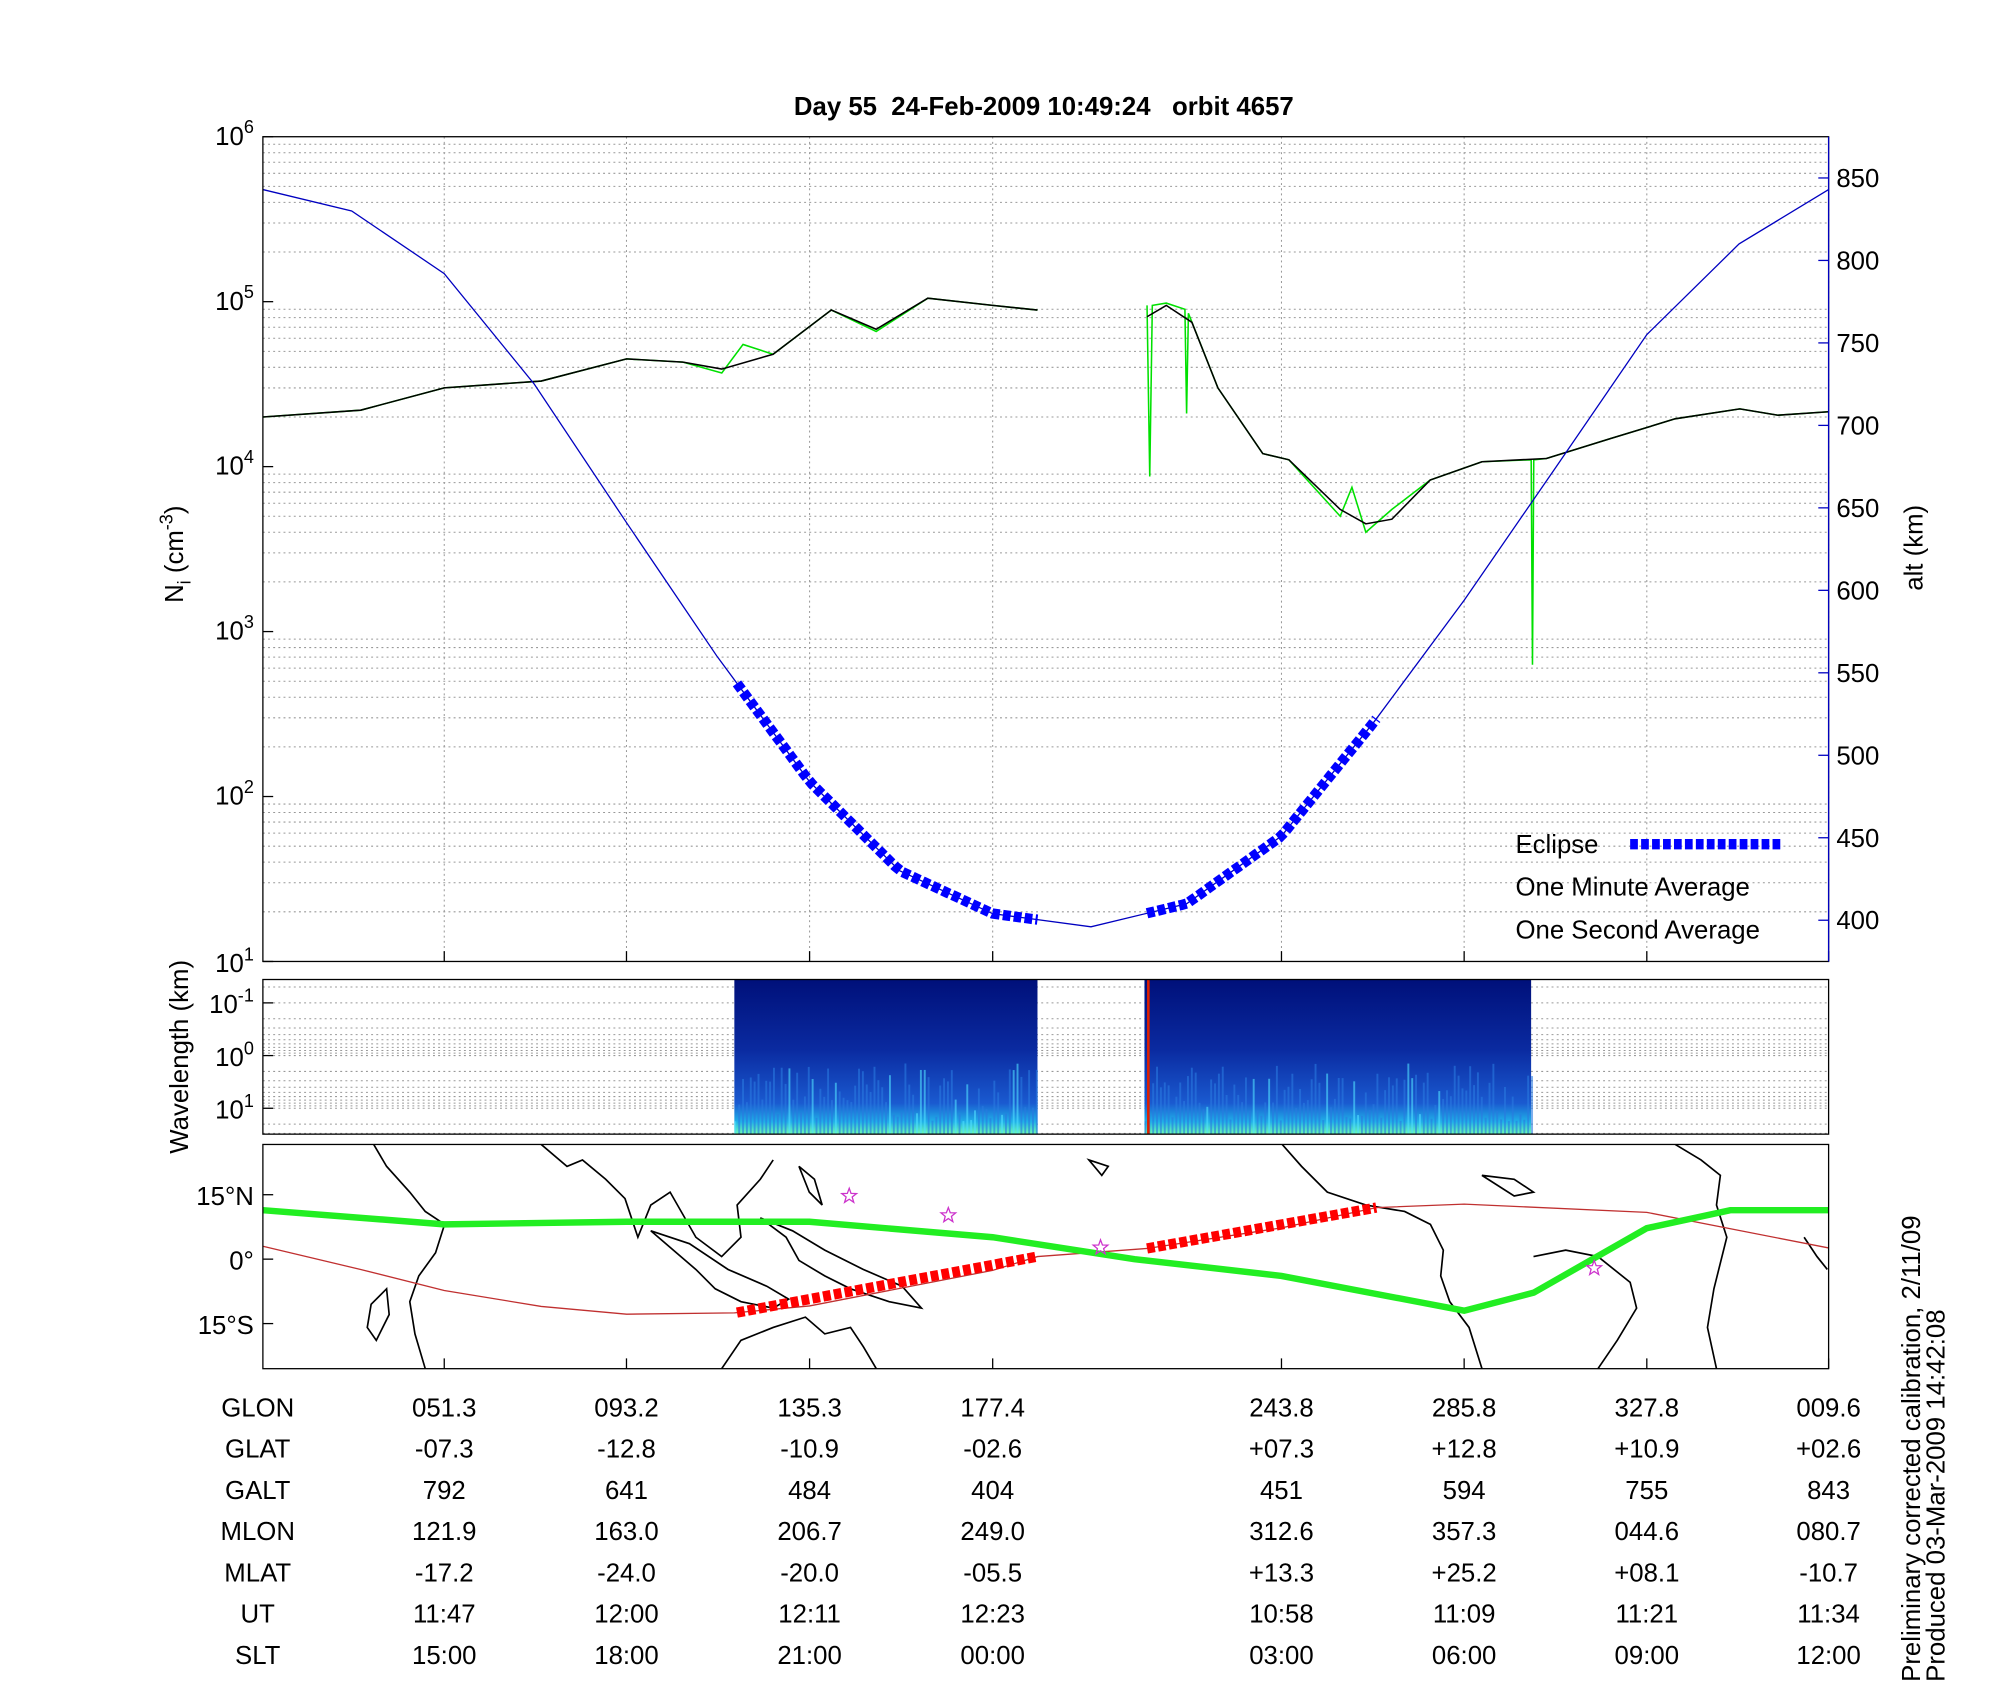 The width and height of the screenshot is (2000, 1700). What do you see at coordinates (1857, 509) in the screenshot?
I see `y2-tick-label: 650` at bounding box center [1857, 509].